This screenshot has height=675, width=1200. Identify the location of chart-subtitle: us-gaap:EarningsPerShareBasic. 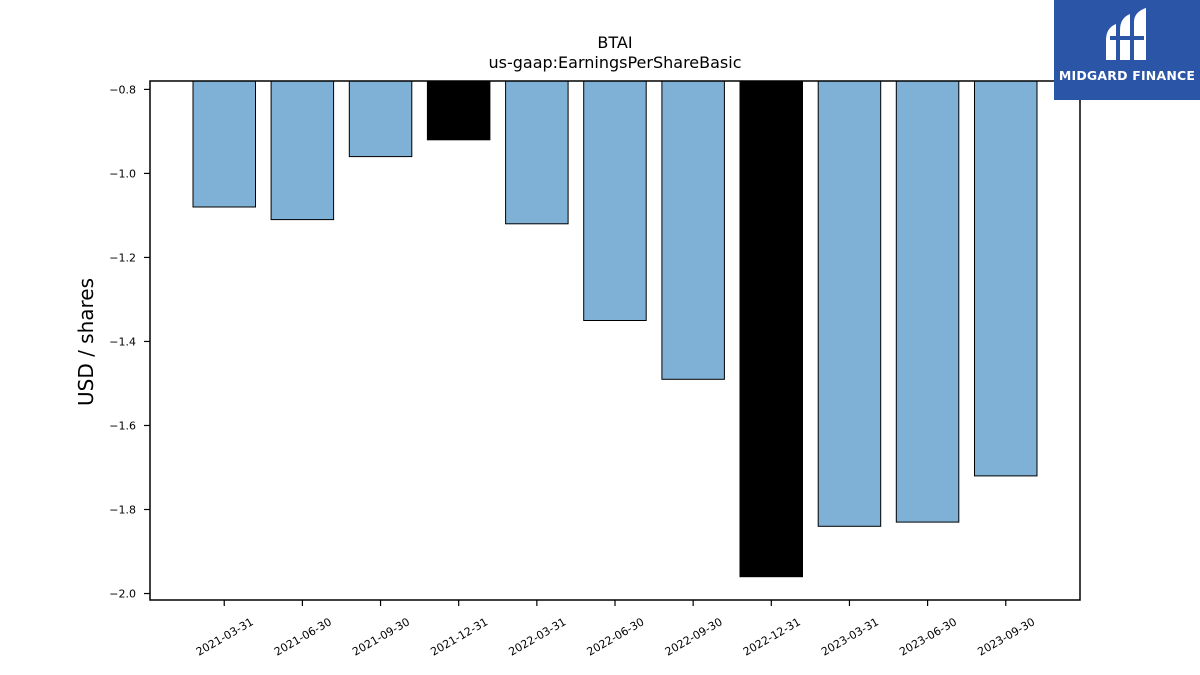
(614, 62).